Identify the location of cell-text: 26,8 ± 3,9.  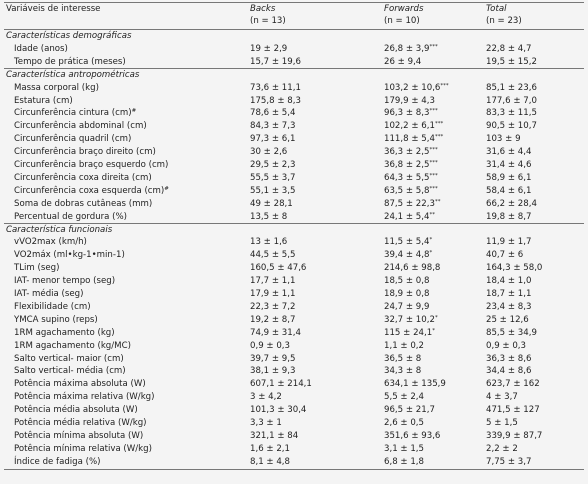
(407, 48).